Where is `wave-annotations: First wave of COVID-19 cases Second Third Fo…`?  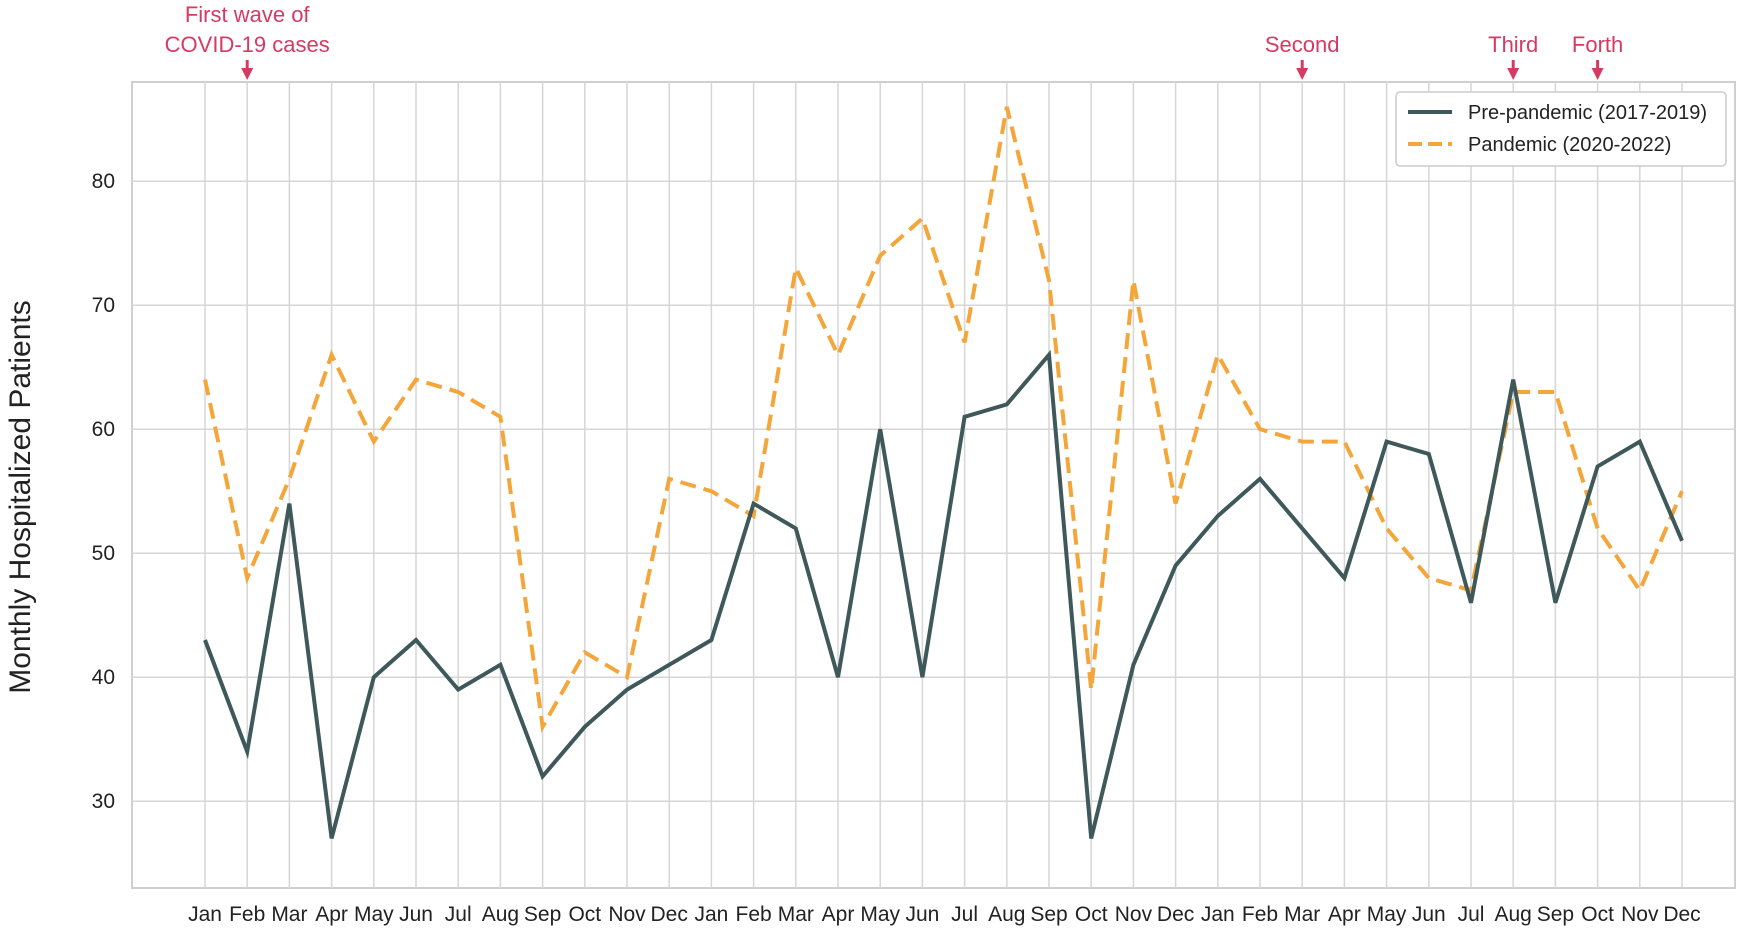
wave-annotations: First wave of COVID-19 cases Second Third Fo… is located at coordinates (894, 41).